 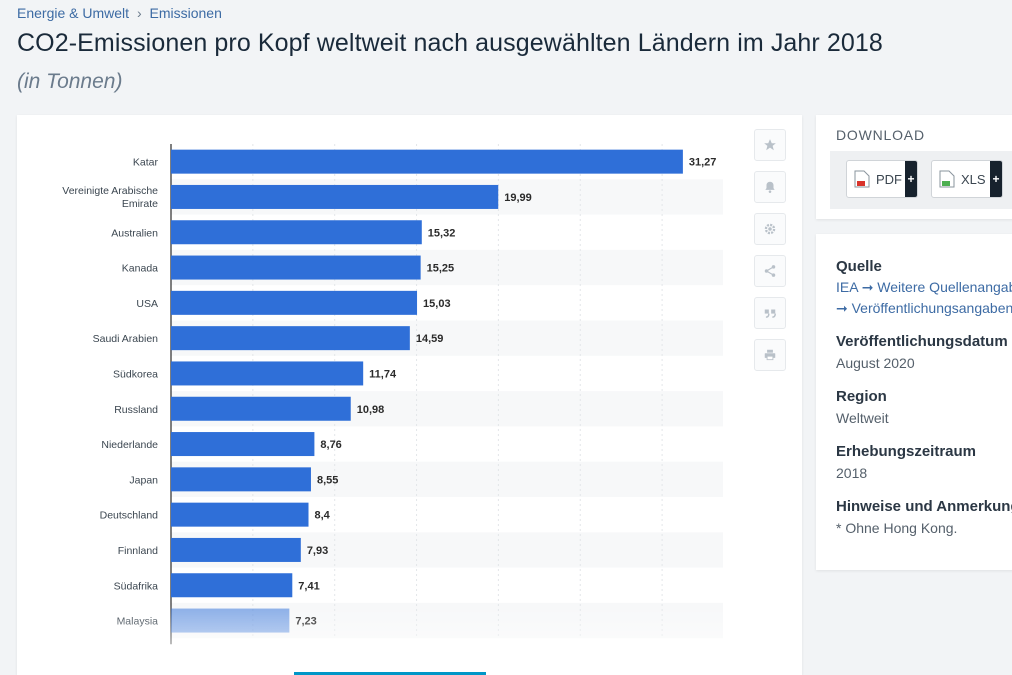 I want to click on category-label: Vereinigte Arabische Emirate, so click(x=110, y=197).